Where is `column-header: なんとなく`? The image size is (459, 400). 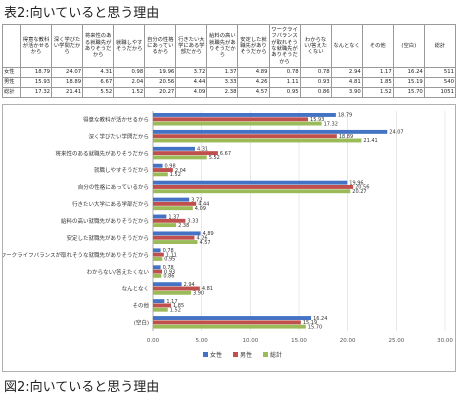
column-header: なんとなく is located at coordinates (346, 46).